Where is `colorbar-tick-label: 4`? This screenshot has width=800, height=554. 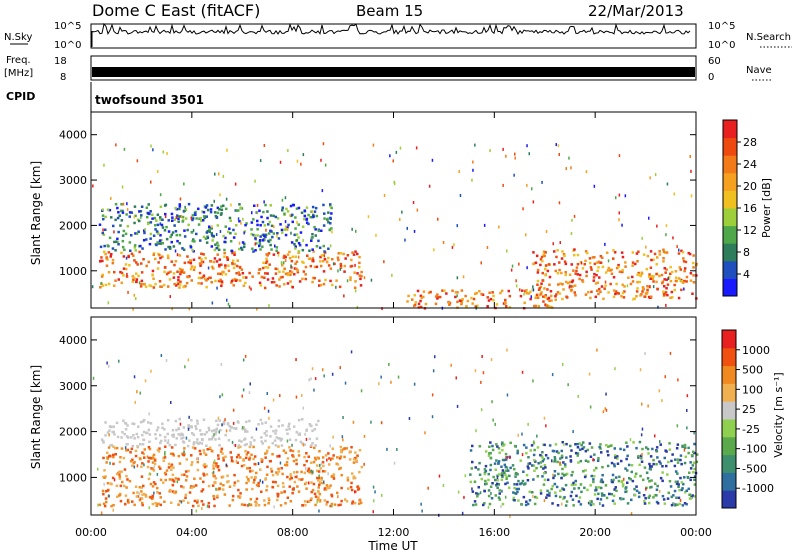
colorbar-tick-label: 4 is located at coordinates (746, 274).